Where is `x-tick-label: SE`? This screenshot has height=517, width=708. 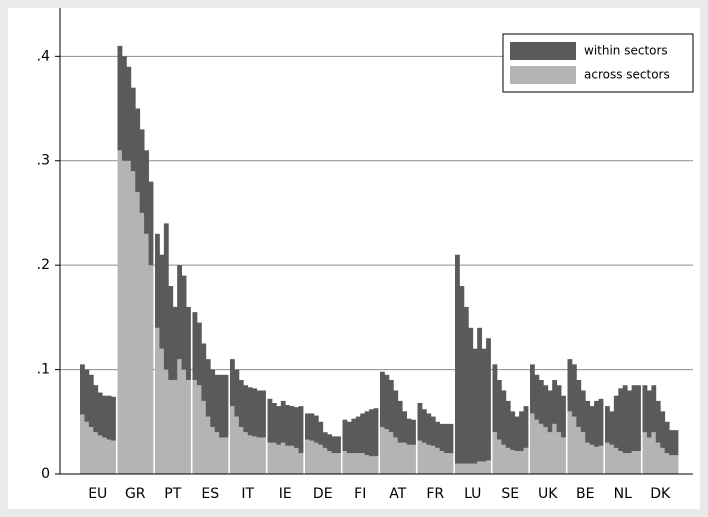 x-tick-label: SE is located at coordinates (510, 494).